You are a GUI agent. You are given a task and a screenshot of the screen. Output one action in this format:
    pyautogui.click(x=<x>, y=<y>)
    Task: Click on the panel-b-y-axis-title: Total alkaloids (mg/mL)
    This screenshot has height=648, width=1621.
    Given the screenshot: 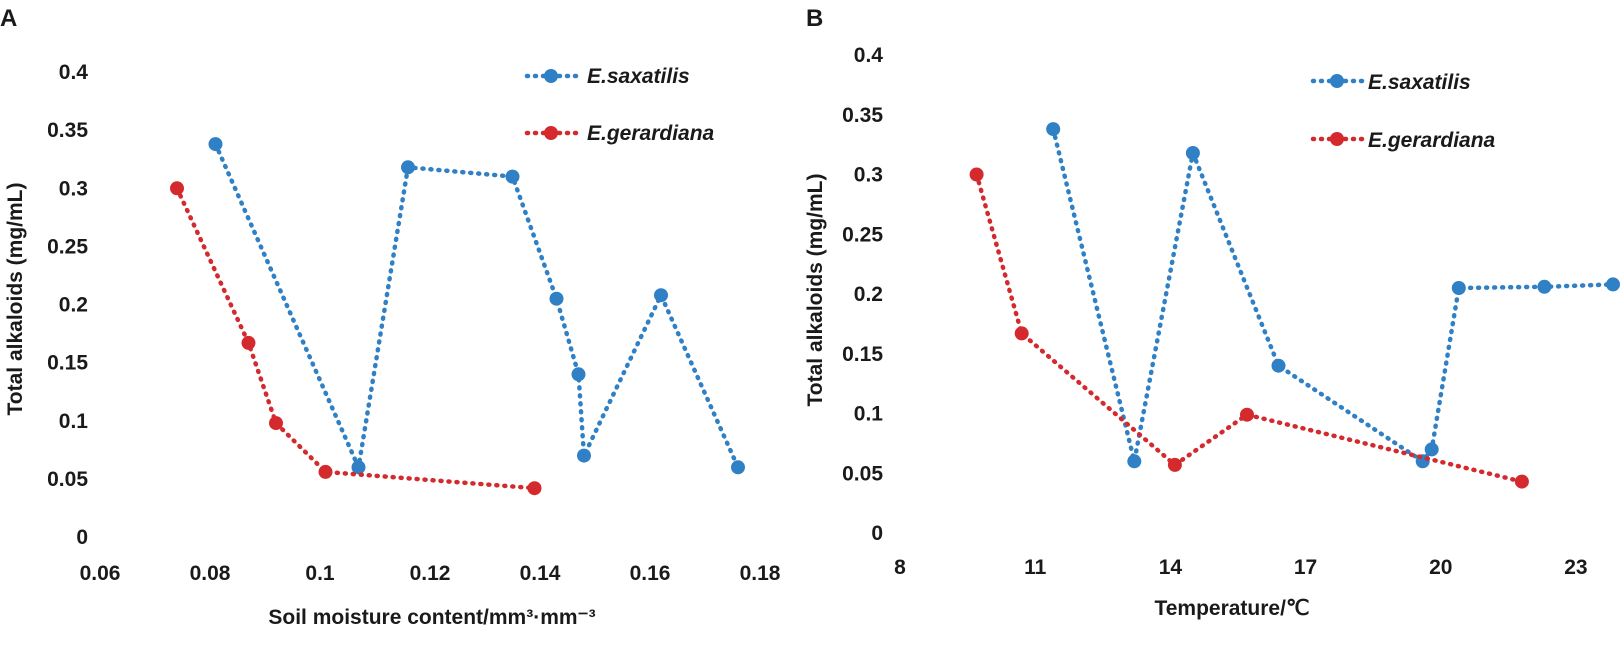 What is the action you would take?
    pyautogui.click(x=815, y=290)
    